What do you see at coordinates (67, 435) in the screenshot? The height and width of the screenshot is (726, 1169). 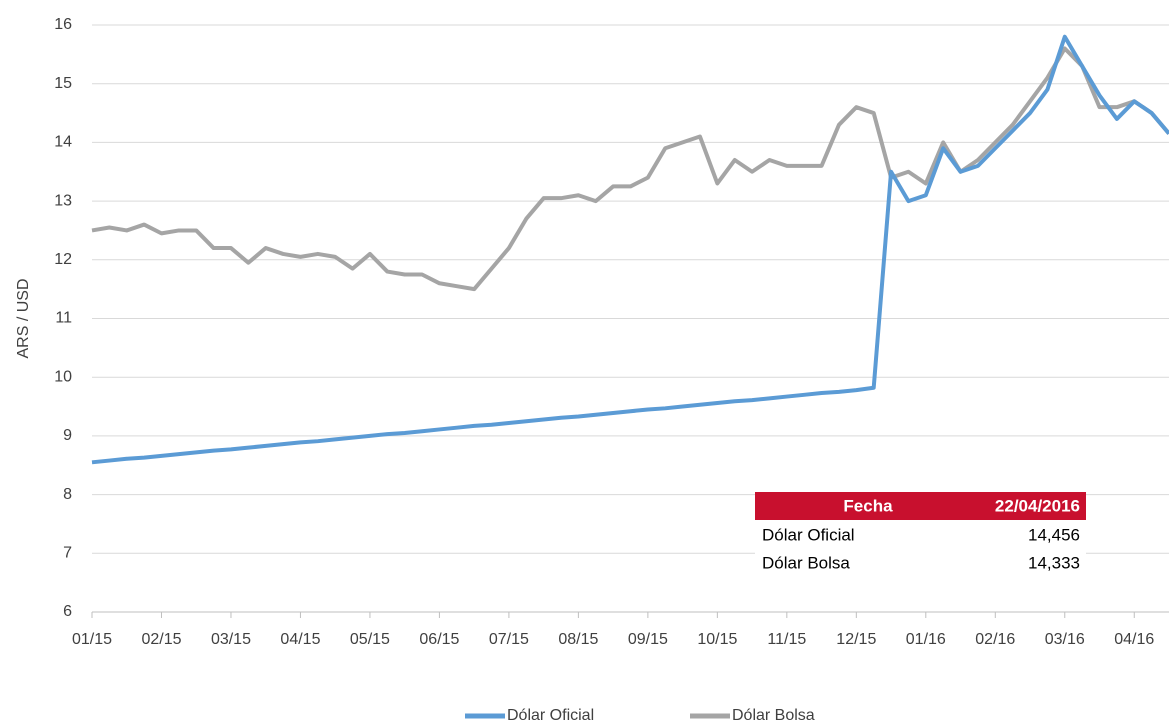 I see `y-tick-label: 9` at bounding box center [67, 435].